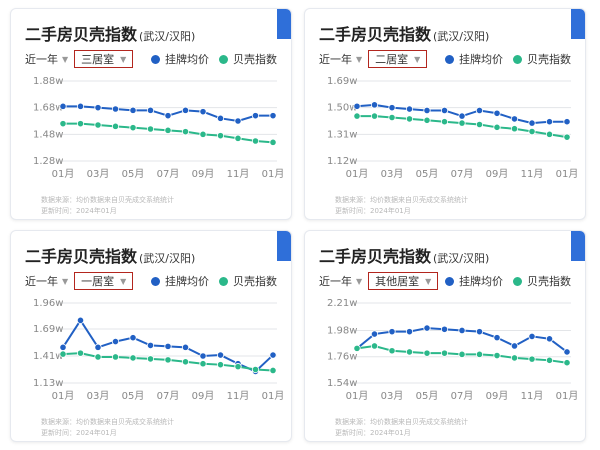 This screenshot has height=450, width=600. Describe the element at coordinates (398, 59) in the screenshot. I see `room-type-select: 二居室 ▼` at that location.